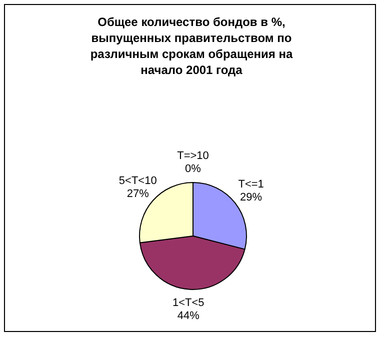  What do you see at coordinates (193, 156) in the screenshot?
I see `category-label: T=>10` at bounding box center [193, 156].